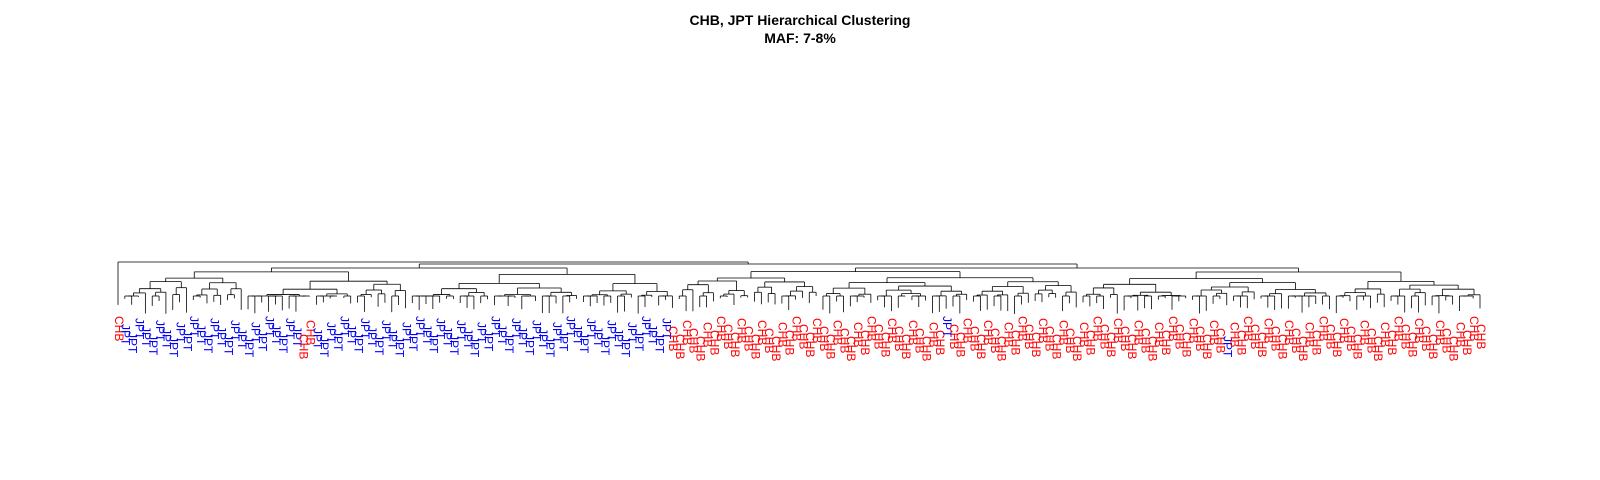 This screenshot has width=1600, height=480. I want to click on chart-title: CHB, JPT Hierarchical Clustering, so click(800, 20).